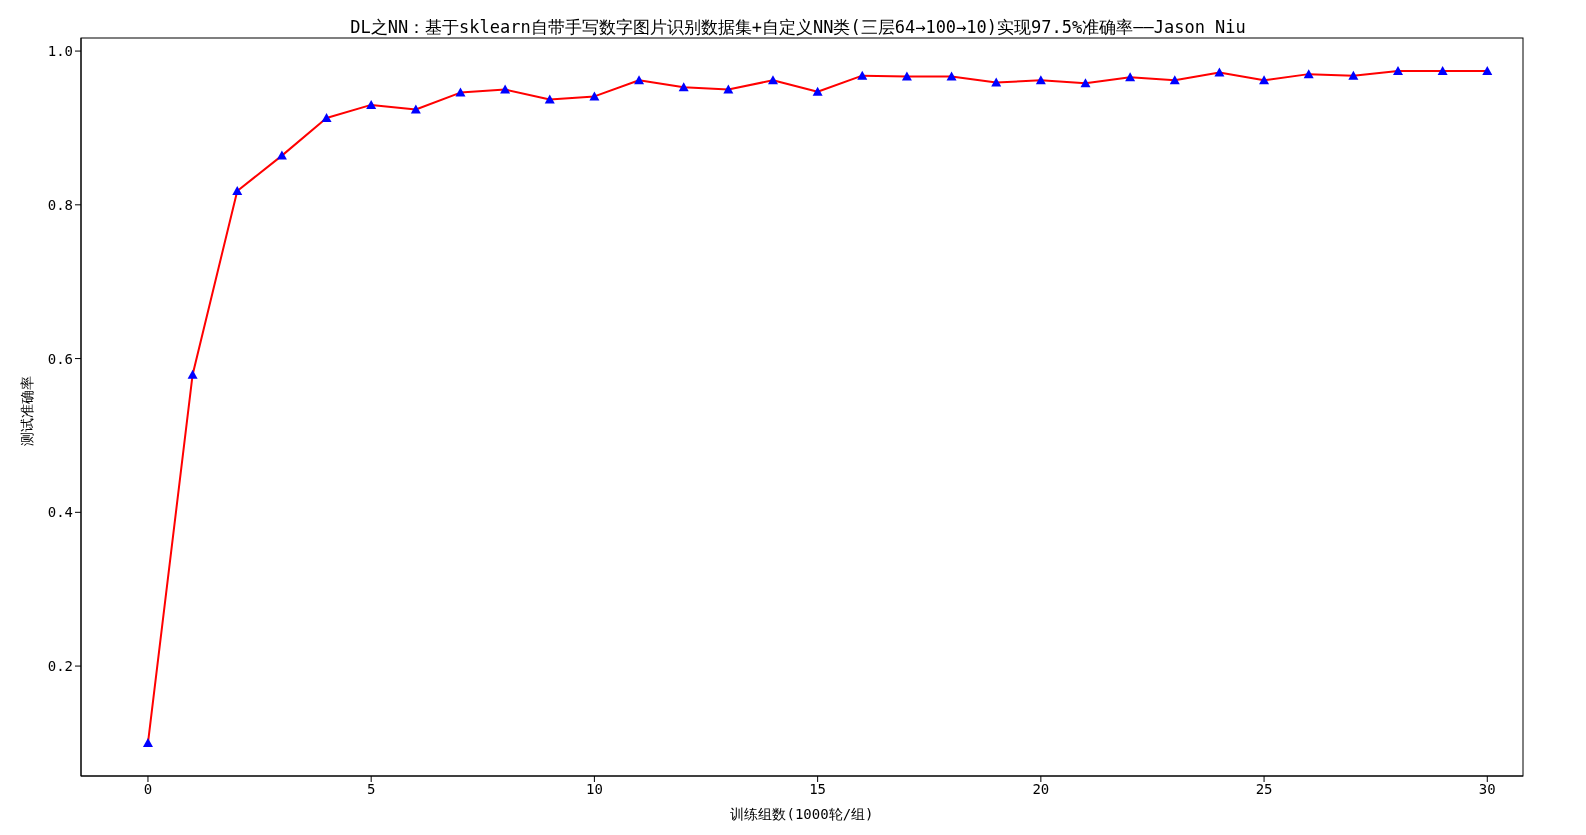 Image resolution: width=1586 pixels, height=835 pixels. Describe the element at coordinates (60, 51) in the screenshot. I see `y-tick-label: 1.0` at that location.